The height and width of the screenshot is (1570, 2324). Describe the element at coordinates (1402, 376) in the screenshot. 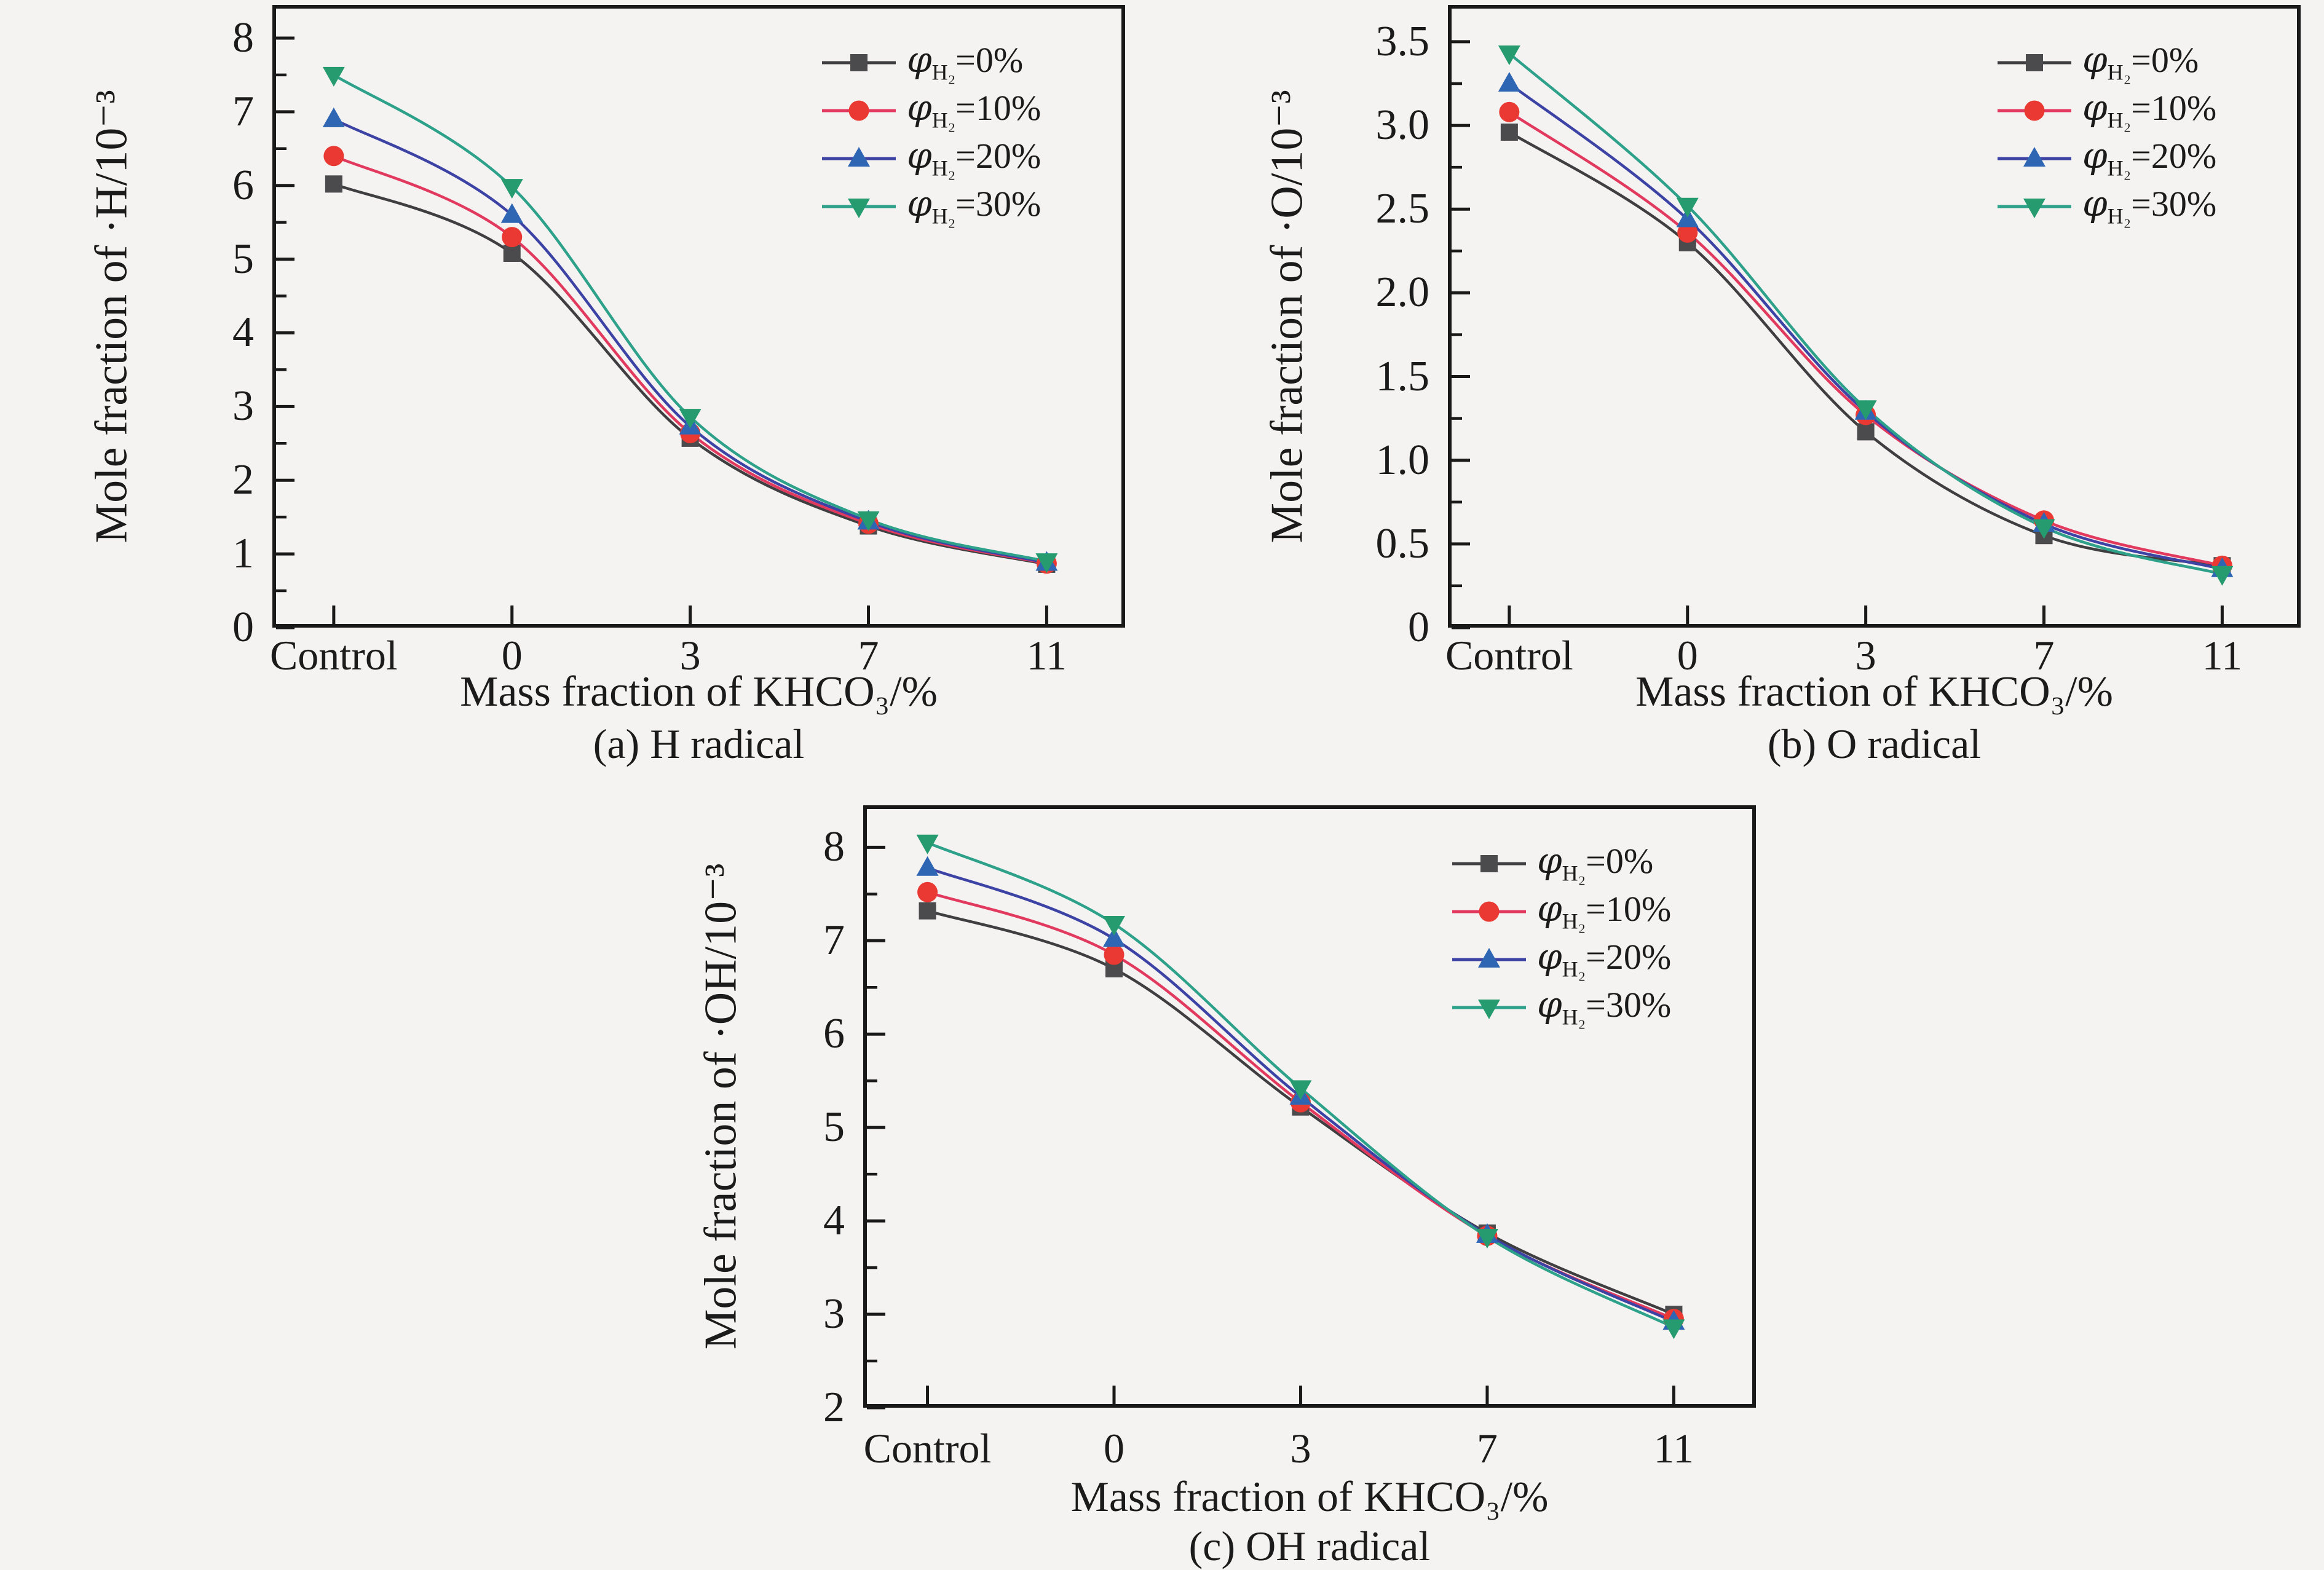

I see `y-tick-label: 1.5` at that location.